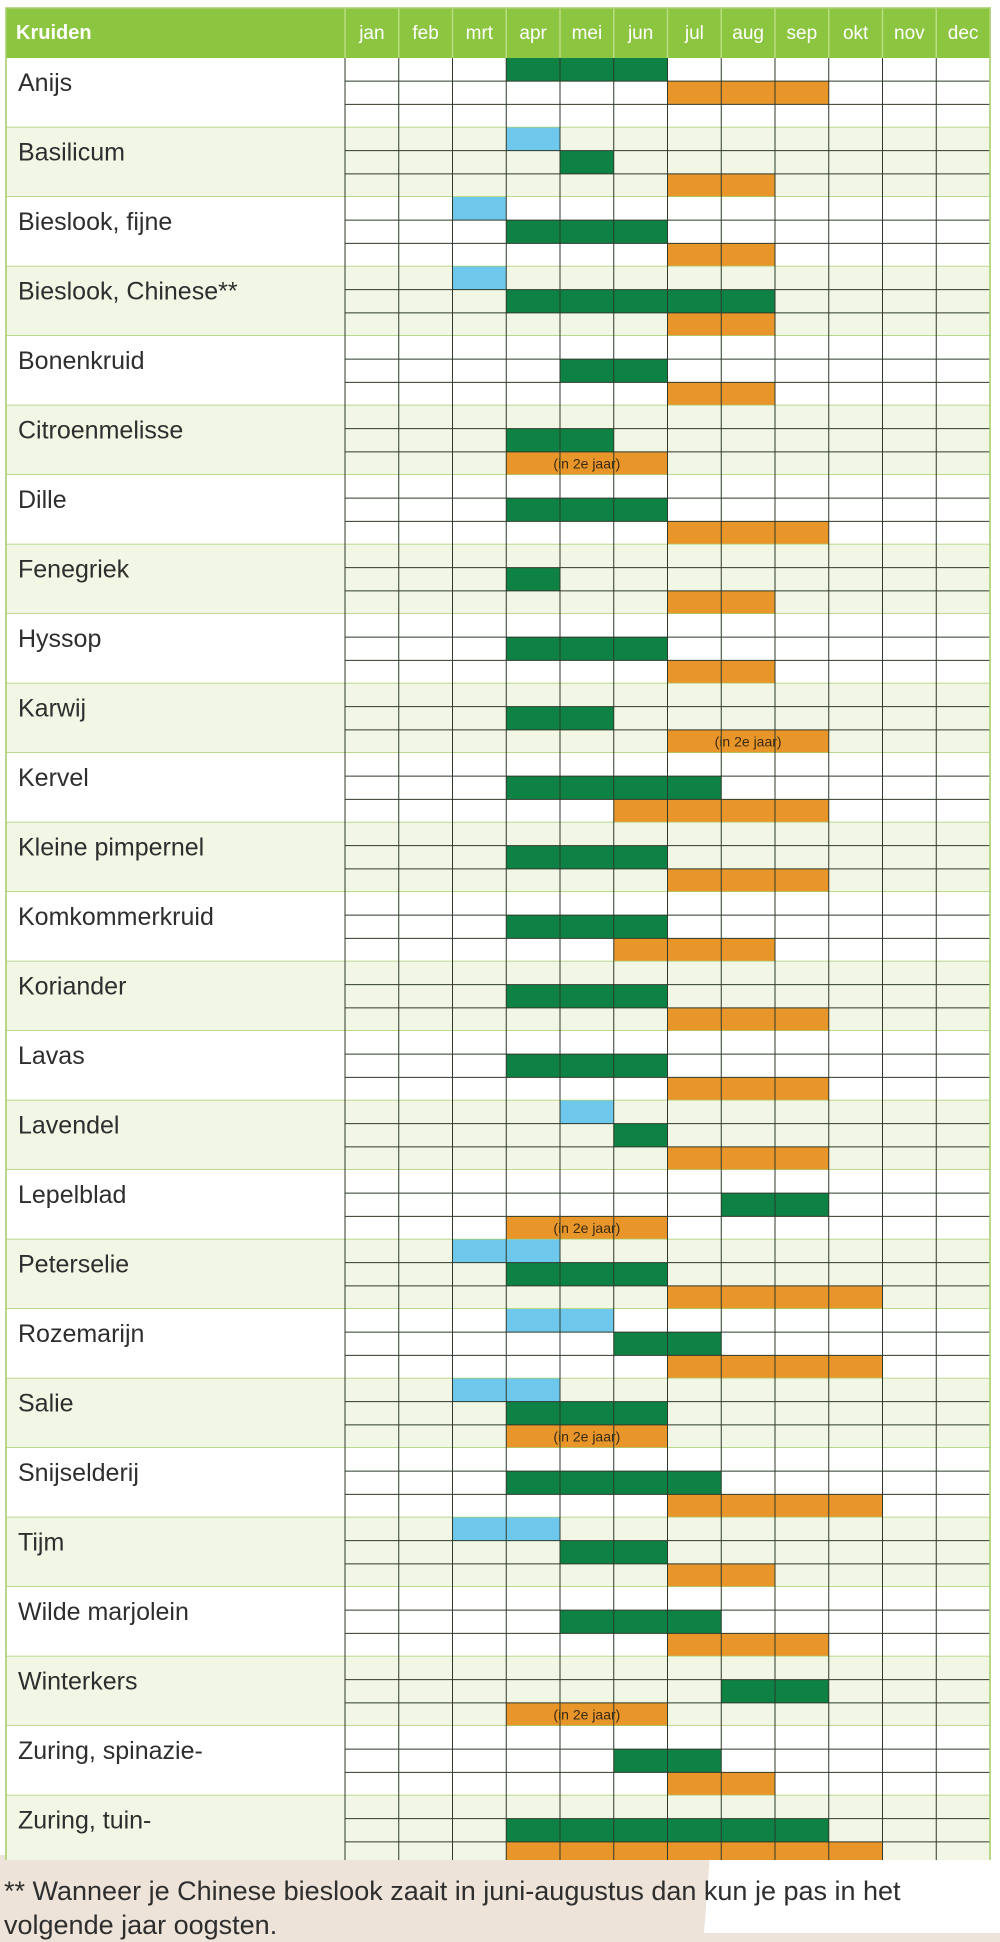 The image size is (1000, 1942). Describe the element at coordinates (59, 639) in the screenshot. I see `herb-name: Hyssop` at that location.